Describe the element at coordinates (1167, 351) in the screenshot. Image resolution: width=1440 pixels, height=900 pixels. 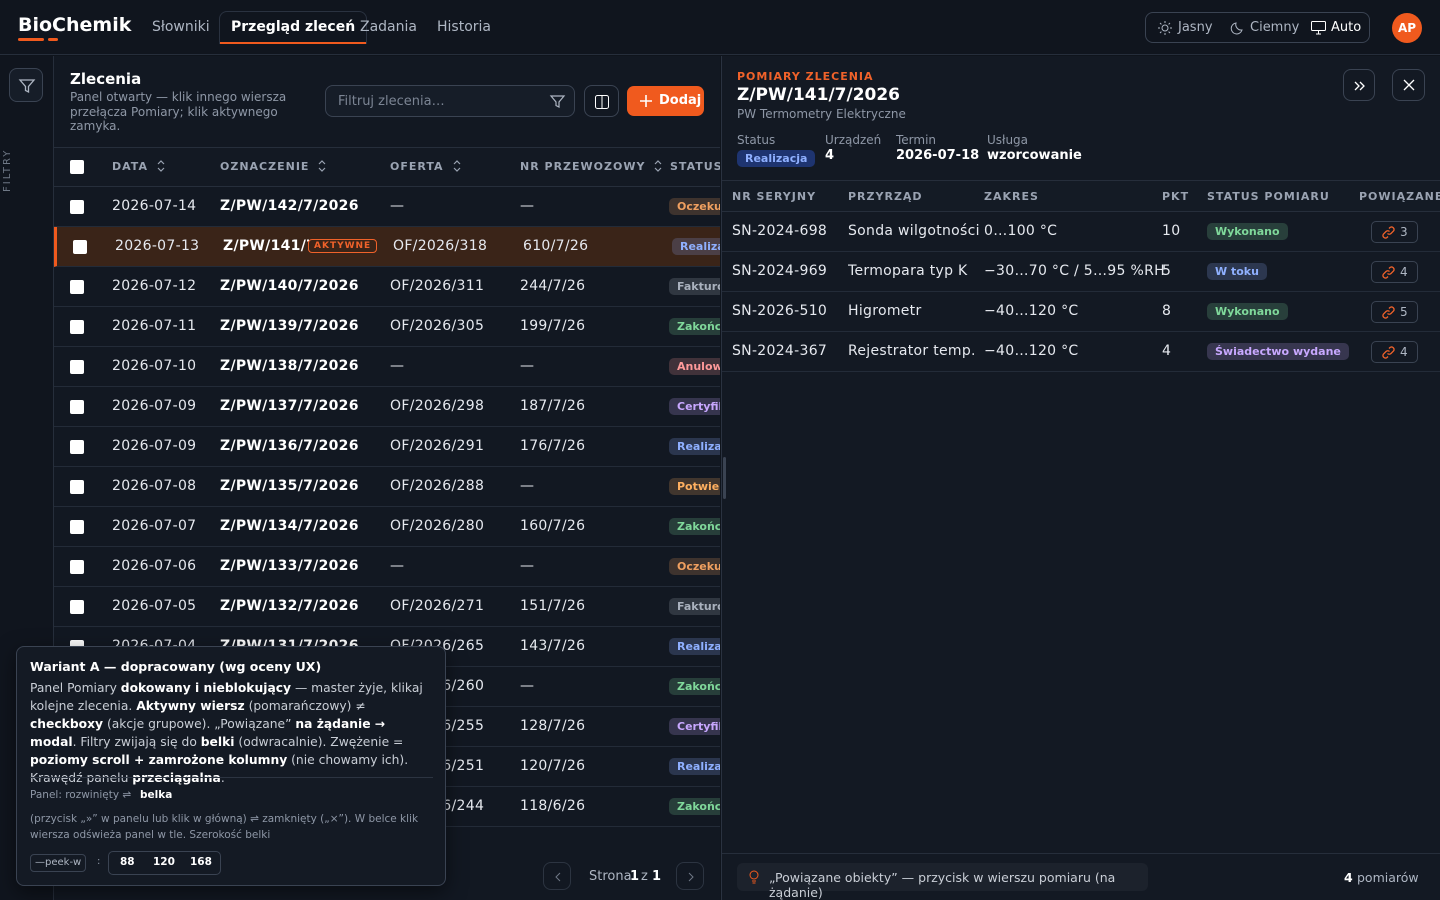
I see `points: 4` at that location.